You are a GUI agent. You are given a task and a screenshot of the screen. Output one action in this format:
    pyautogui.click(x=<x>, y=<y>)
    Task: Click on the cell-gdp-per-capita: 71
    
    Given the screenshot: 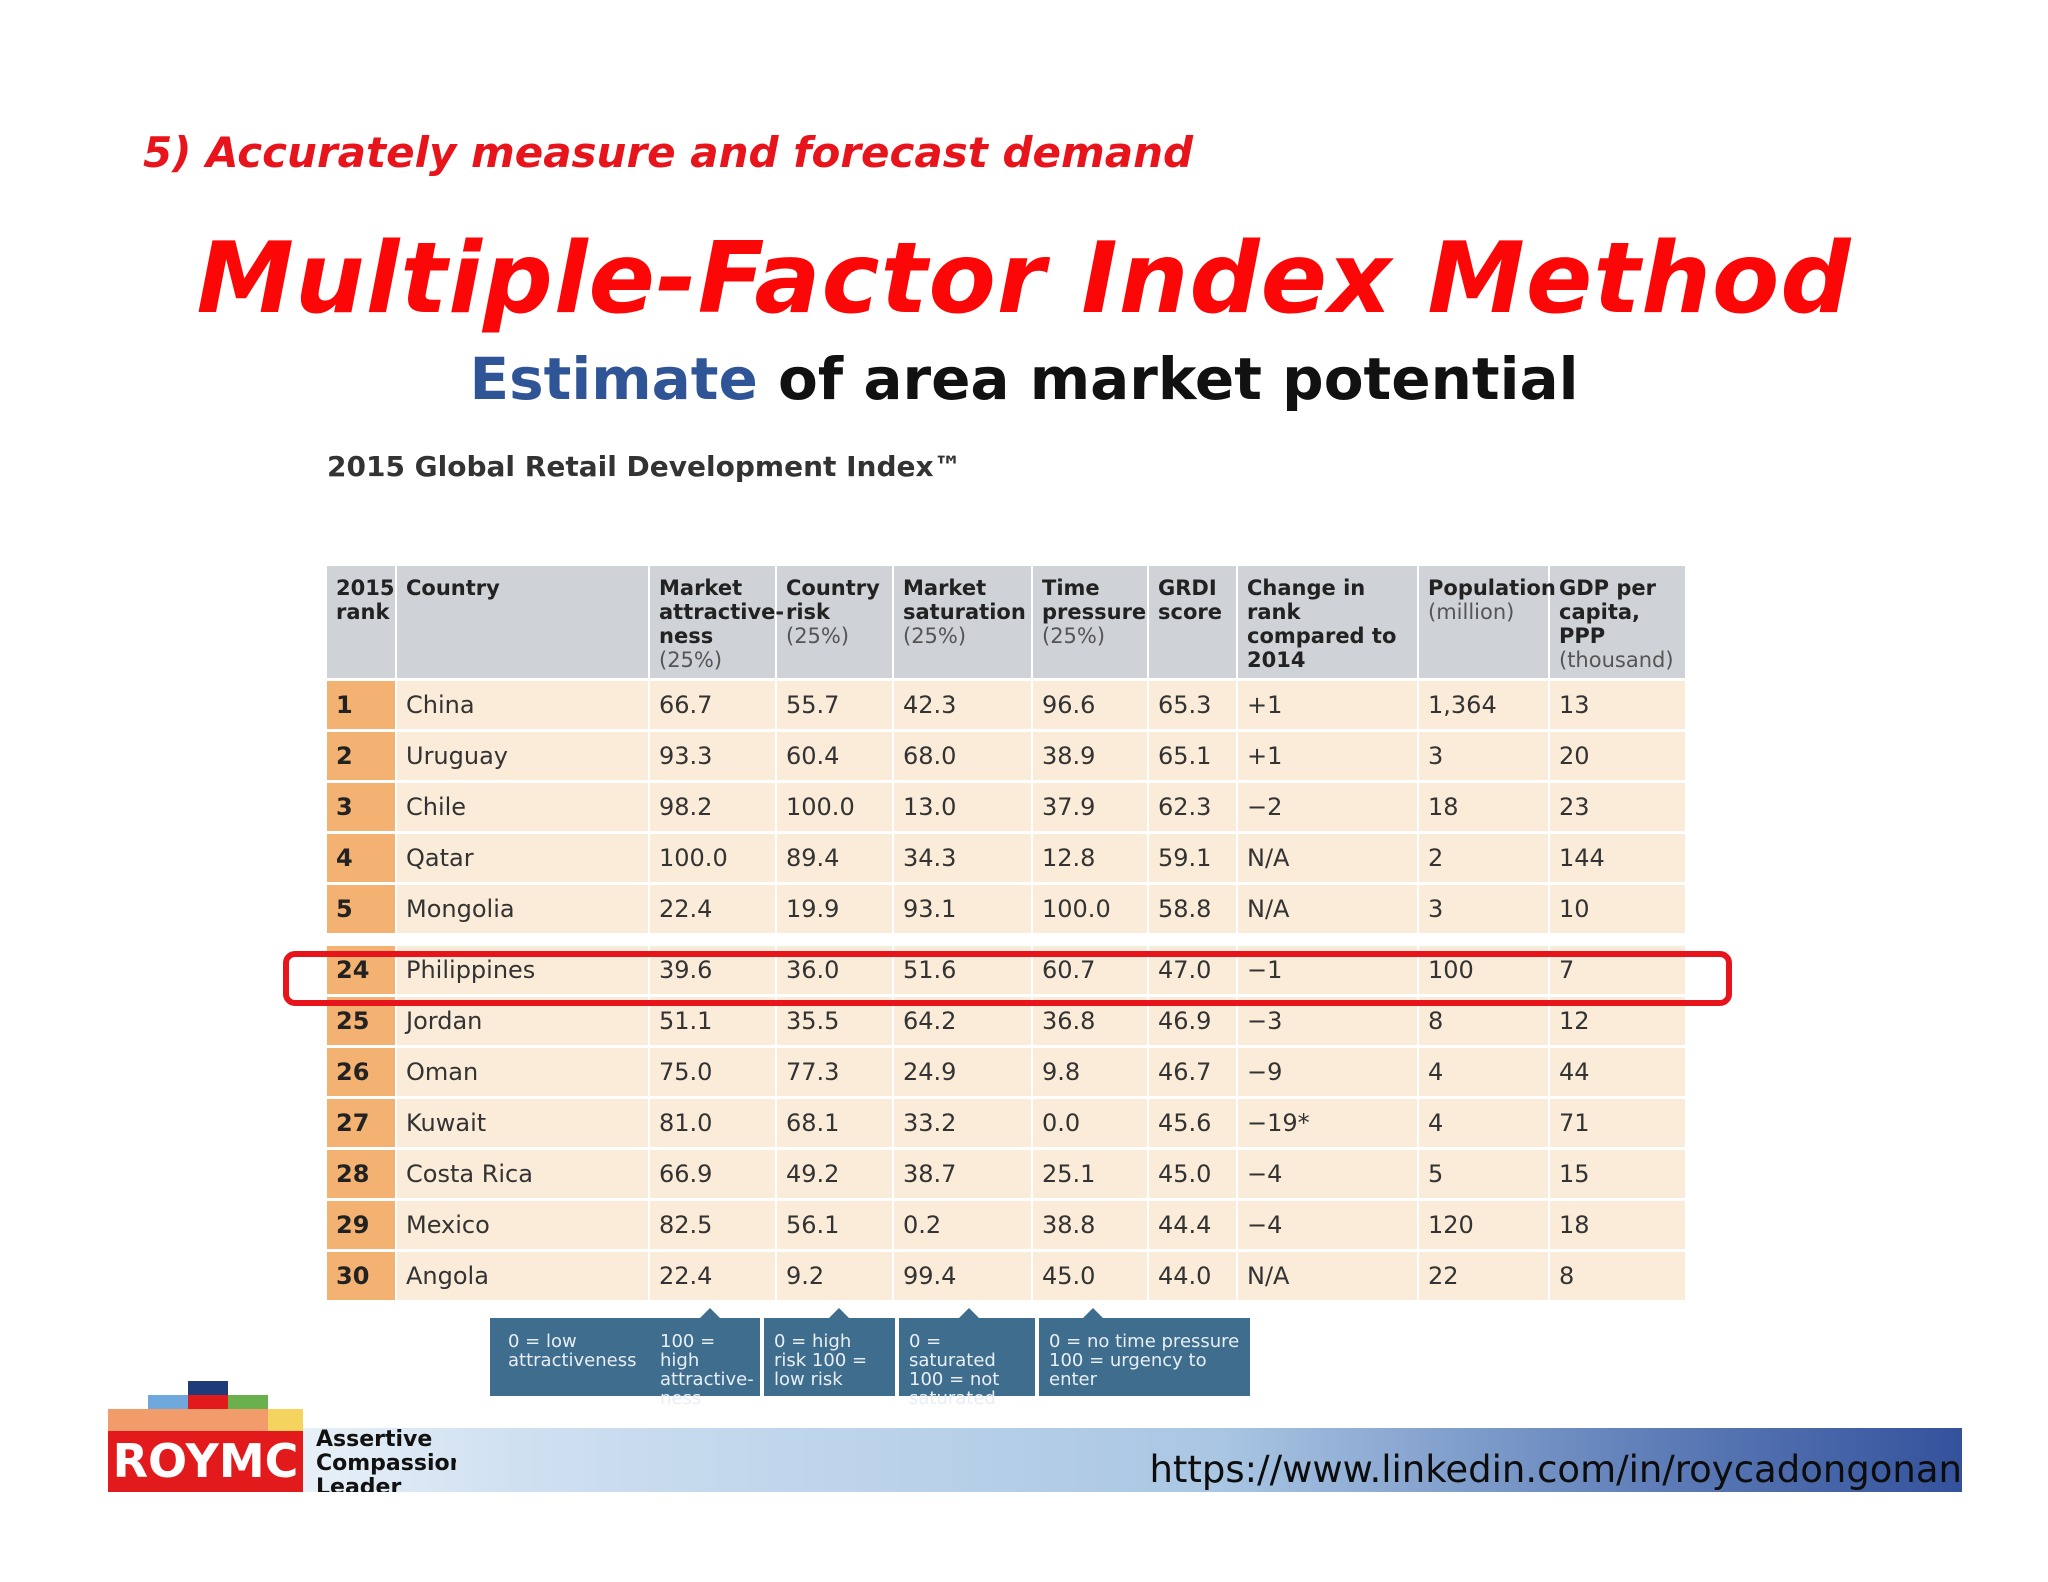 What is the action you would take?
    pyautogui.click(x=1618, y=1123)
    